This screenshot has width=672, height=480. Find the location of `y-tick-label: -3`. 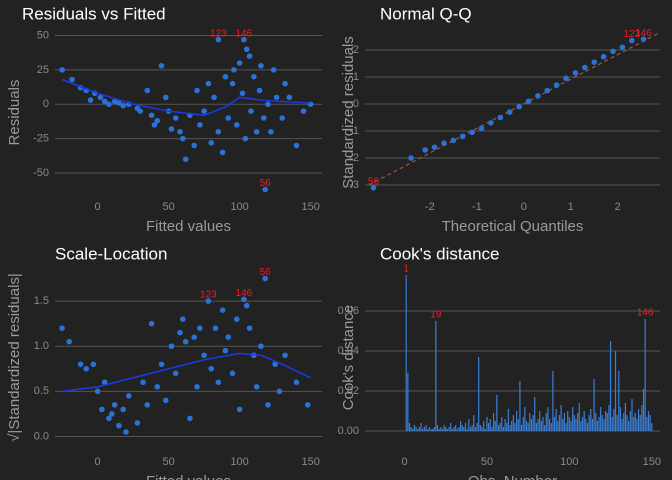

y-tick-label: -3 is located at coordinates (354, 185).